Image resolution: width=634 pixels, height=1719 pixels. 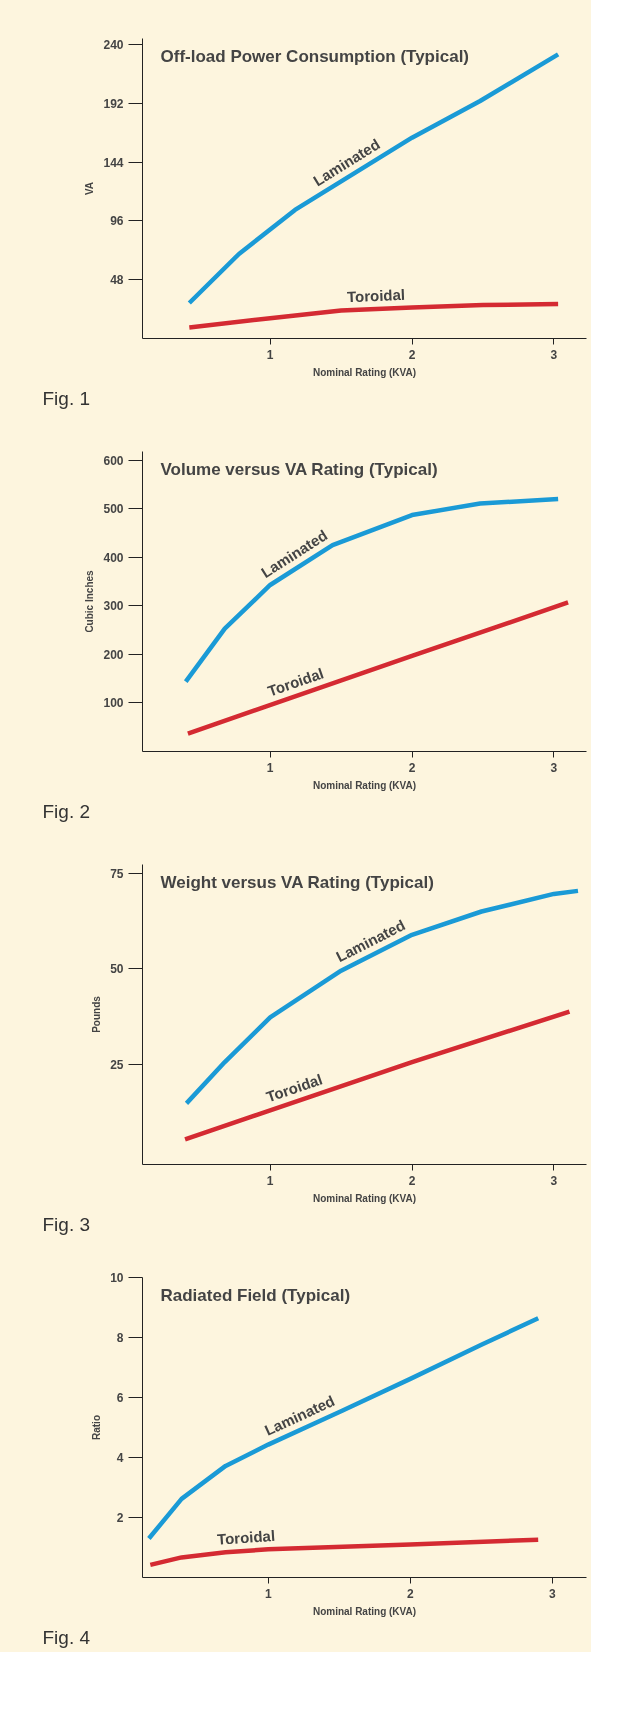 What do you see at coordinates (66, 398) in the screenshot?
I see `caption: Fig. 1` at bounding box center [66, 398].